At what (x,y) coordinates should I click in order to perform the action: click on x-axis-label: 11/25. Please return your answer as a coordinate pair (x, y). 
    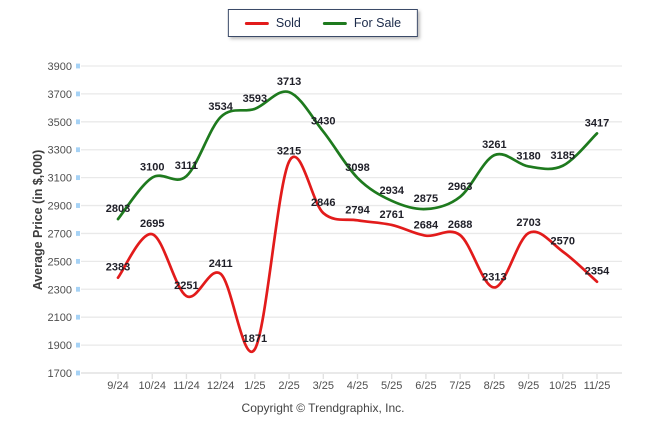
    Looking at the image, I should click on (597, 386).